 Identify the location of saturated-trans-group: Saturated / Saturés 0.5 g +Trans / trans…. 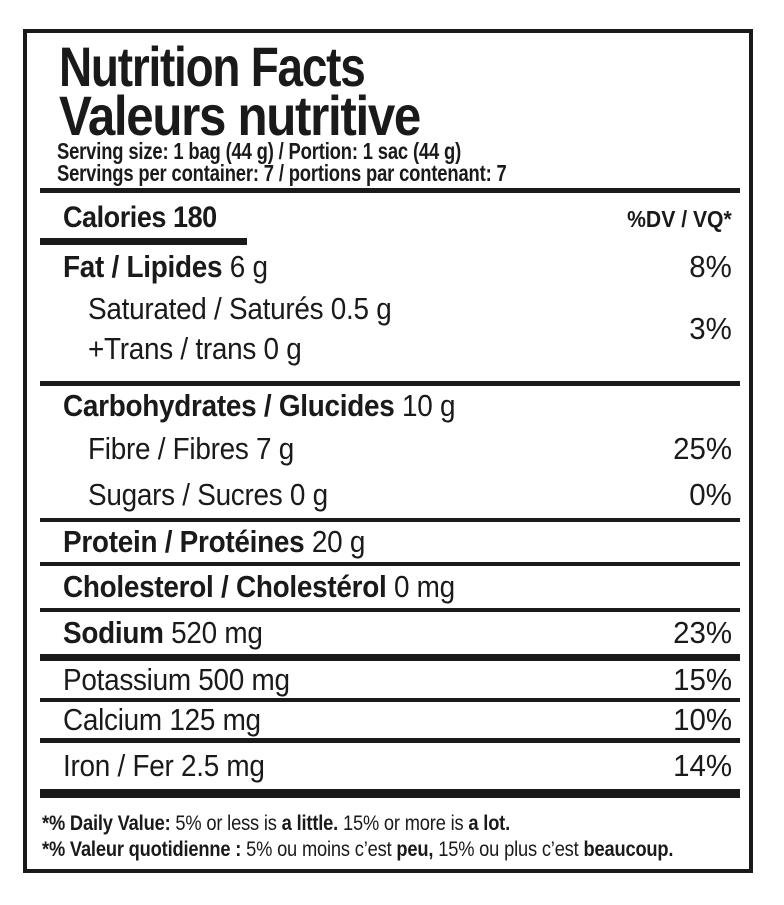
(390, 329).